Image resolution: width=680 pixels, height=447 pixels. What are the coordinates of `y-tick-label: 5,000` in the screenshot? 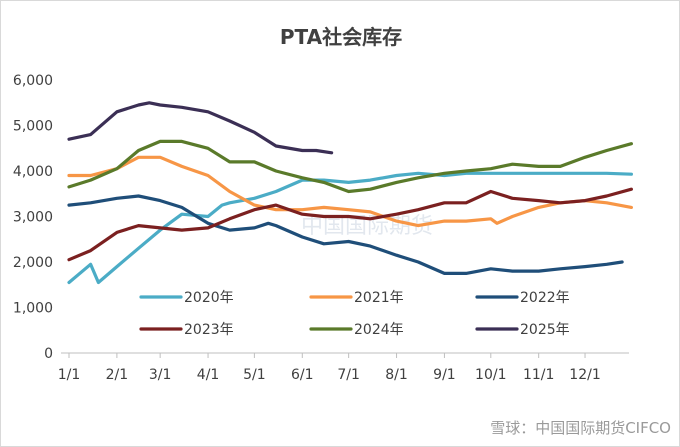 It's located at (33, 127).